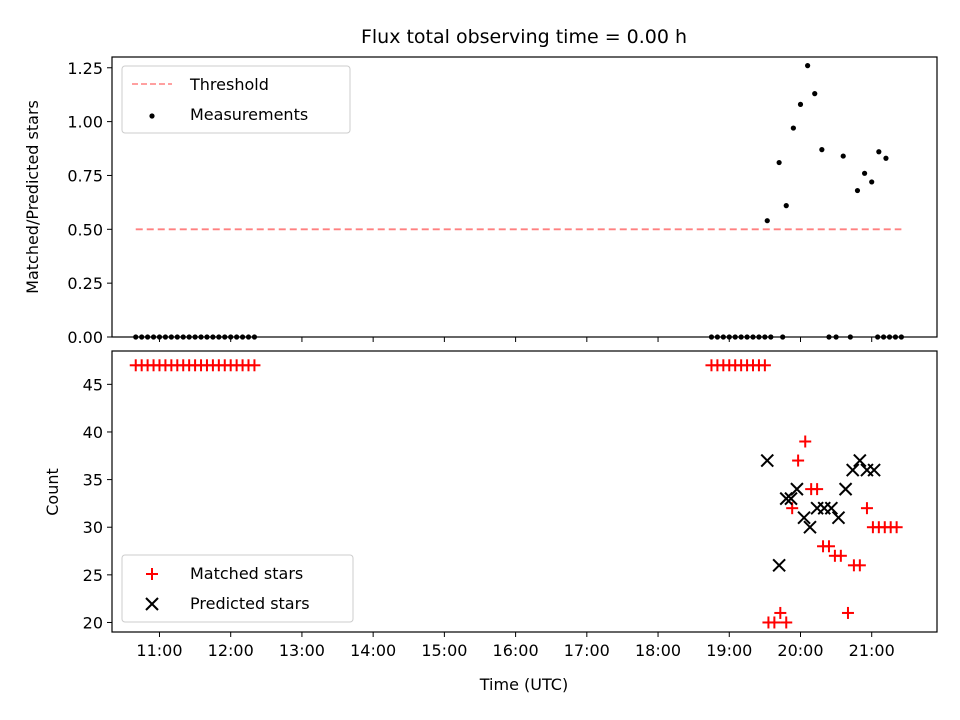  I want to click on x-tick-label: 19:00, so click(729, 650).